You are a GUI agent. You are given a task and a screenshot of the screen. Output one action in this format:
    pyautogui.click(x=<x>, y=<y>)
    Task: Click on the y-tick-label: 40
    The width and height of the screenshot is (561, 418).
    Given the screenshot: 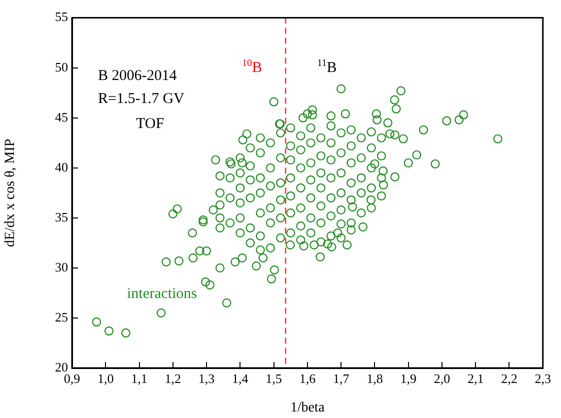 What is the action you would take?
    pyautogui.click(x=61, y=166)
    